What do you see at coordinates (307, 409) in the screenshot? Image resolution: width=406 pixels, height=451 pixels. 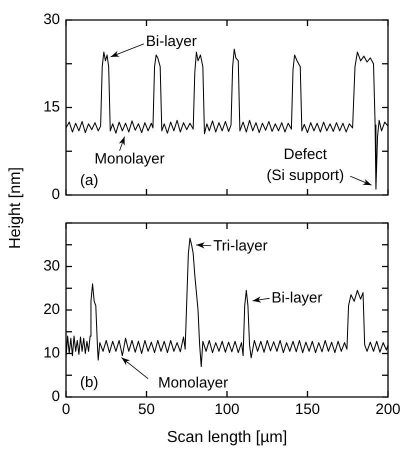 I see `x-tick-label: 150` at bounding box center [307, 409].